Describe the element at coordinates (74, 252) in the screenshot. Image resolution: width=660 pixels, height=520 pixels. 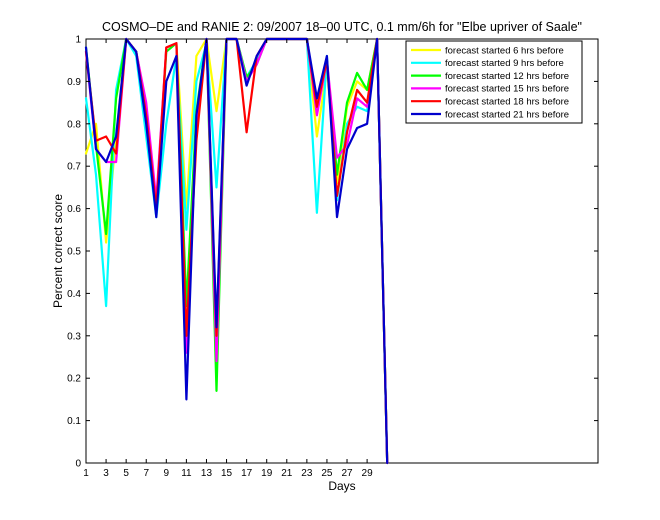
I see `y-tick-label: 0.5` at that location.